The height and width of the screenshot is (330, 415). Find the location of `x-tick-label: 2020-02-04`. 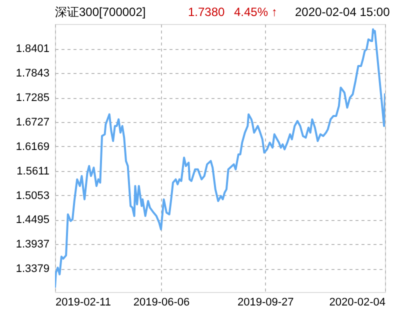

x-tick-label: 2020-02-04 is located at coordinates (357, 302).